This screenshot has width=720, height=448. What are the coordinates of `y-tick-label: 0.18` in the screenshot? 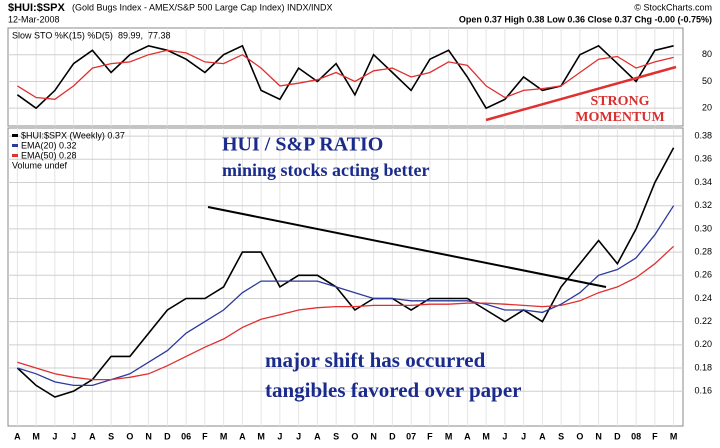 It's located at (703, 367).